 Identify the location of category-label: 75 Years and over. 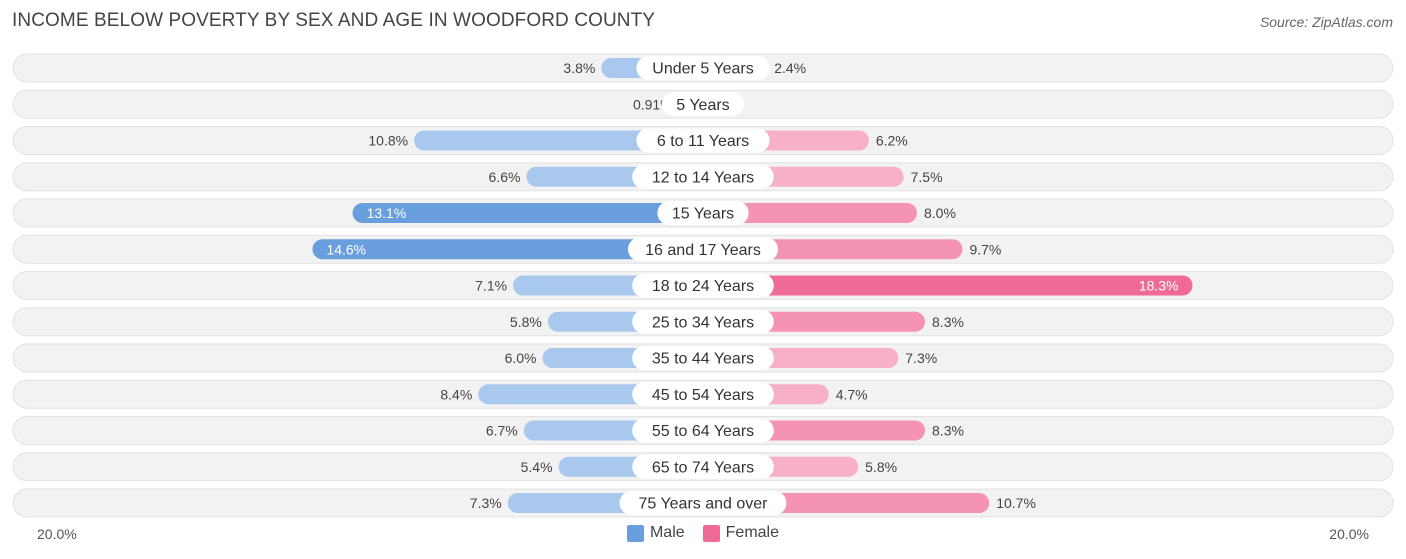
(704, 504).